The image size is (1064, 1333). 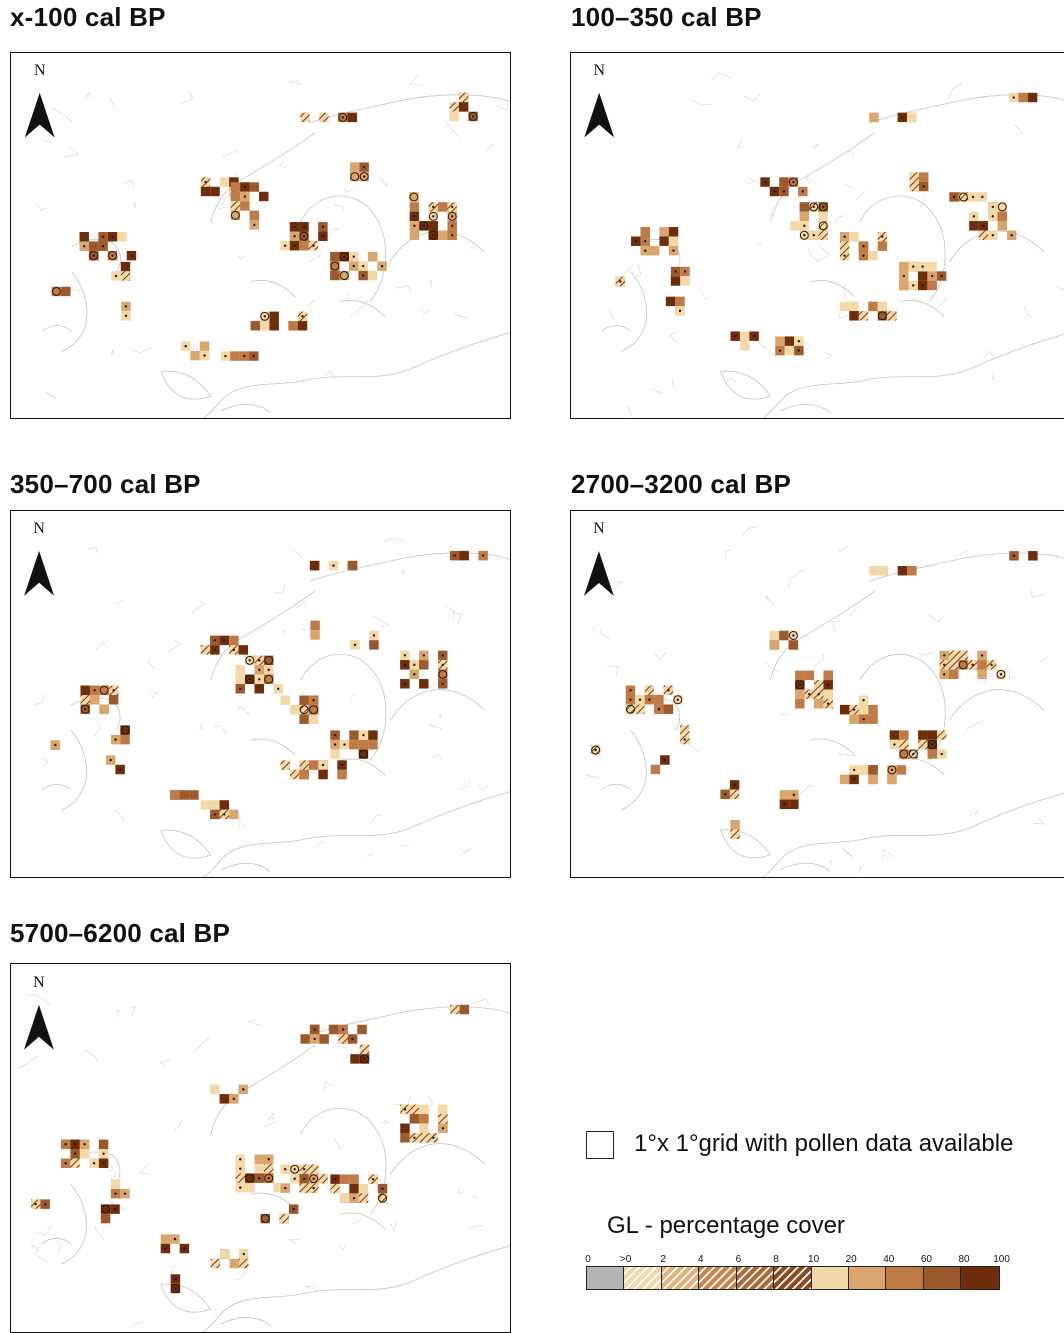 What do you see at coordinates (598, 573) in the screenshot?
I see `north-arrow-icon` at bounding box center [598, 573].